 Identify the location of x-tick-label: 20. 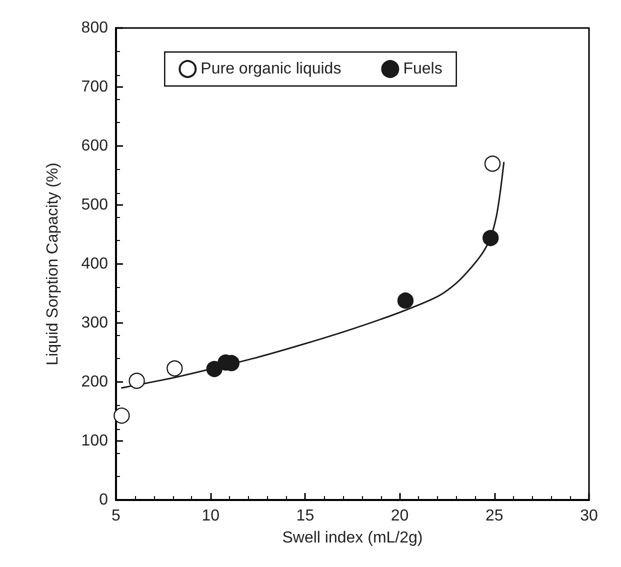
(399, 516).